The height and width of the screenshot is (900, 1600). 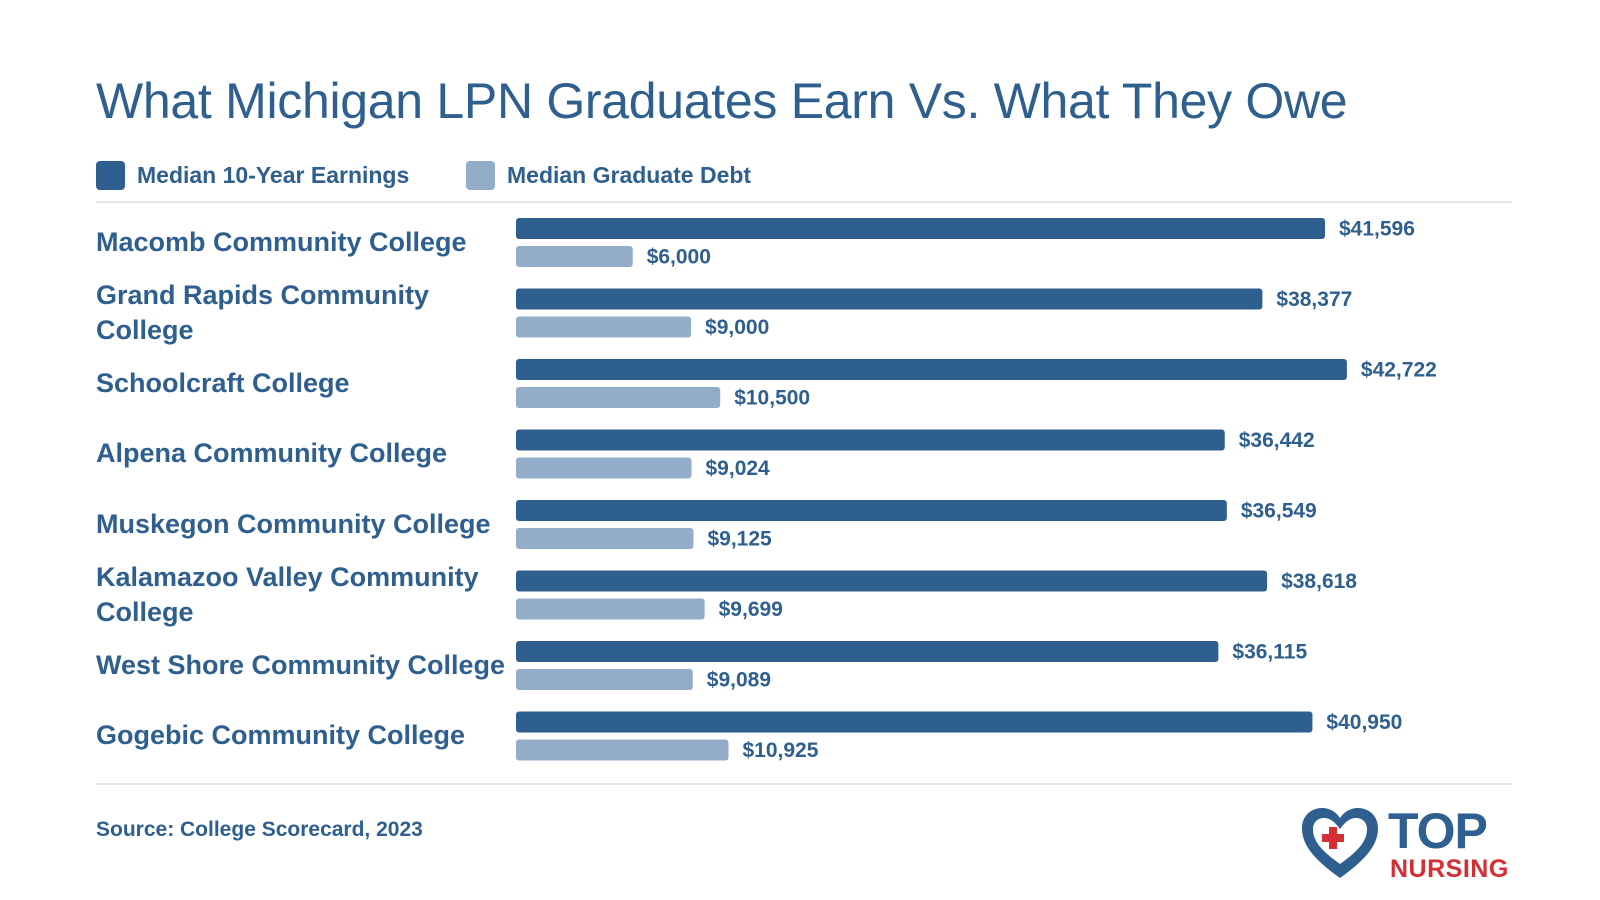 I want to click on debt-bar-alpena-community-college, so click(x=604, y=468).